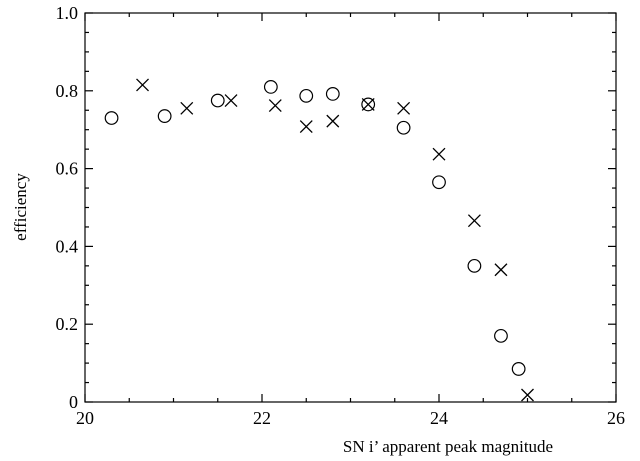 The height and width of the screenshot is (461, 640). What do you see at coordinates (67, 324) in the screenshot?
I see `y-tick-label: 0.2` at bounding box center [67, 324].